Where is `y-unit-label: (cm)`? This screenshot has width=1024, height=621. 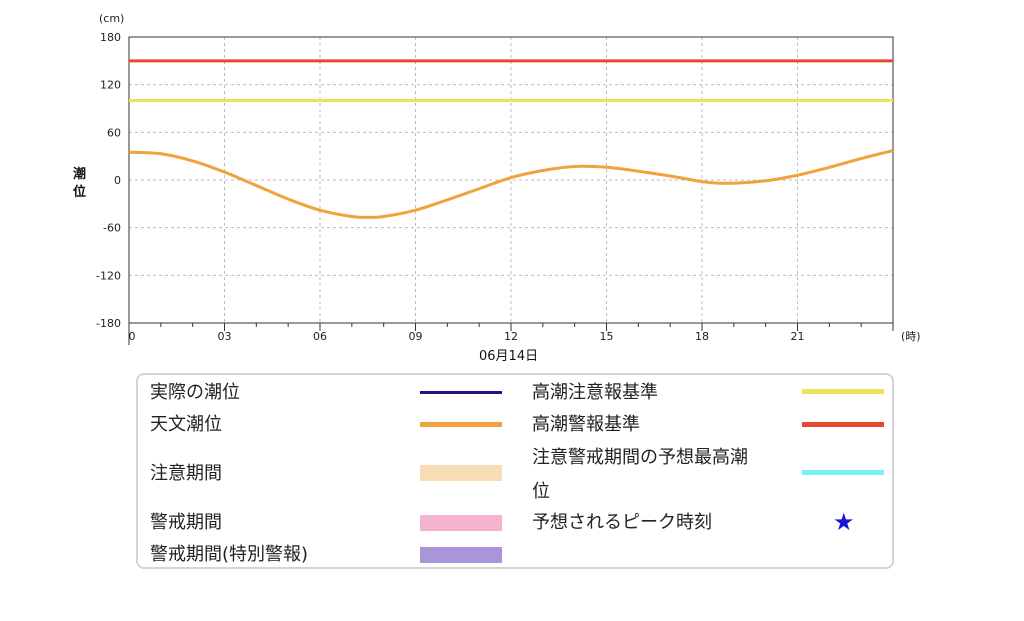
y-unit-label: (cm) is located at coordinates (111, 18).